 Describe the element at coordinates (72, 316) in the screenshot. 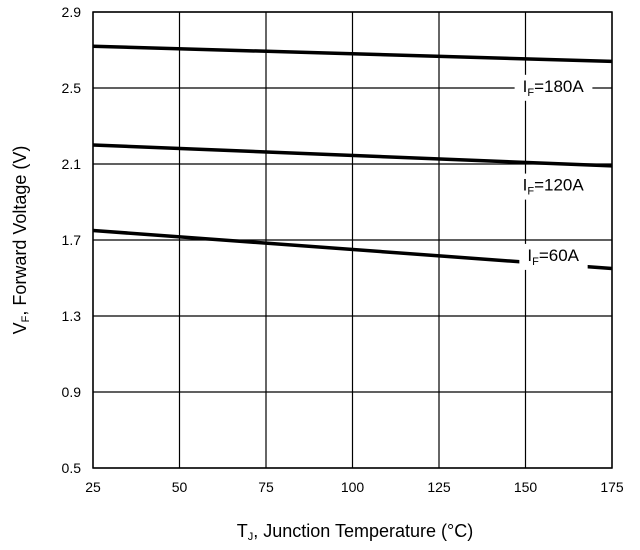

I see `y-tick-label: 1.3` at that location.